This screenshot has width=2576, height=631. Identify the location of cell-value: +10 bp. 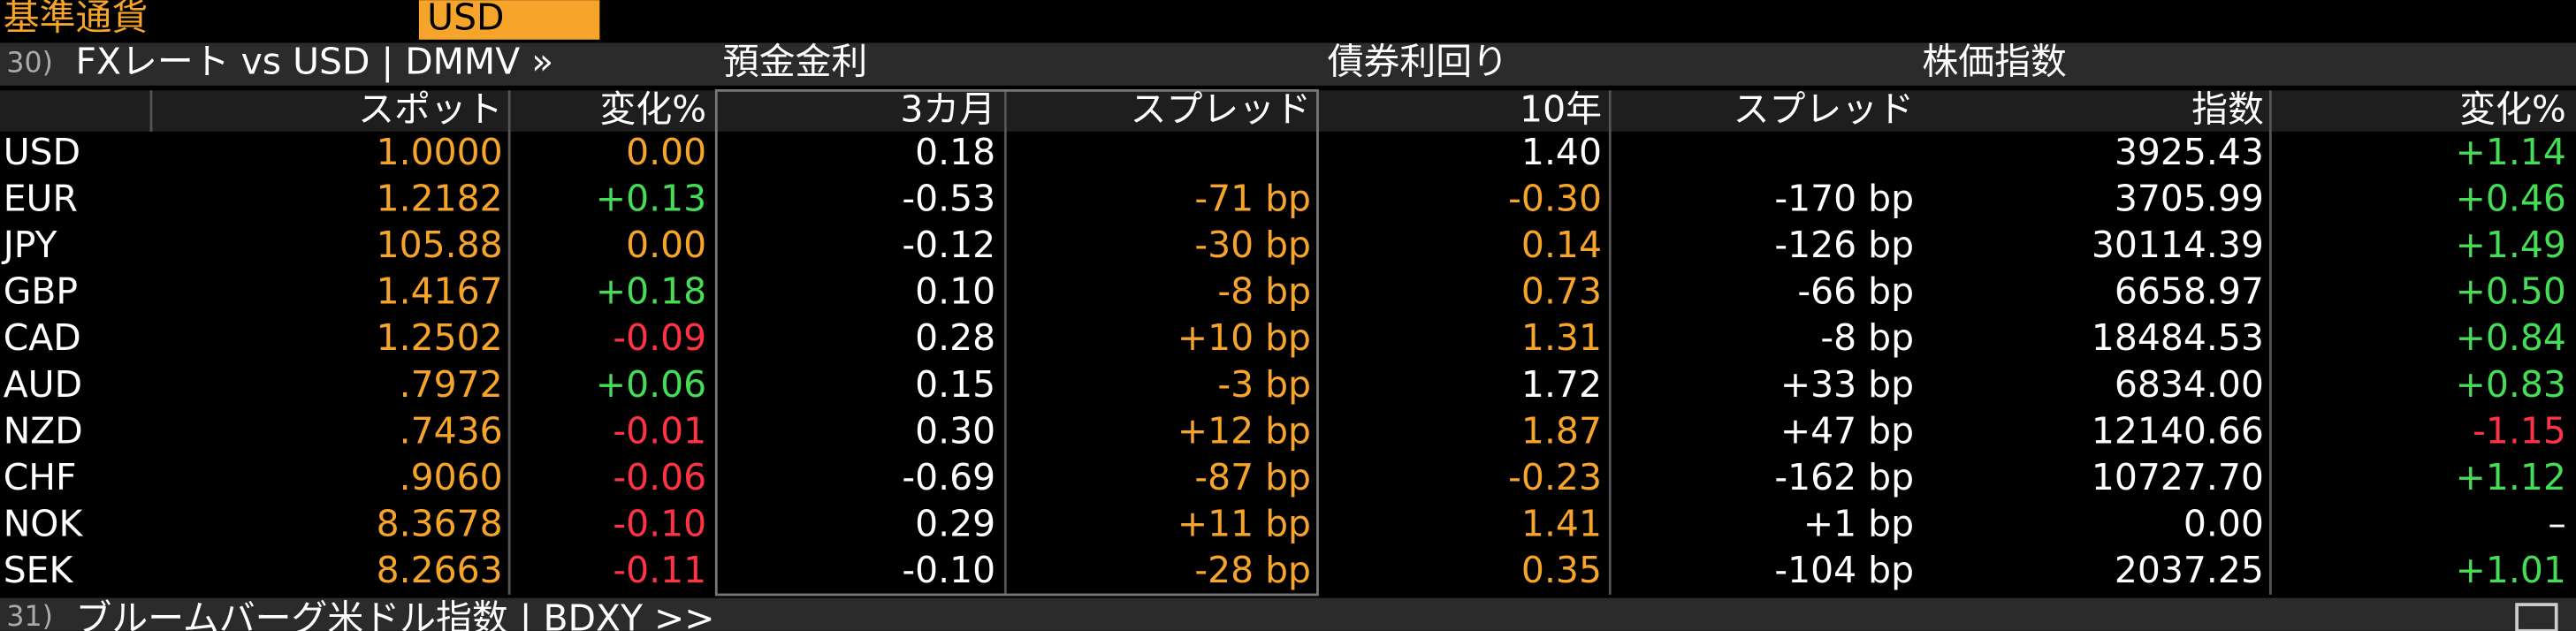
(1244, 337).